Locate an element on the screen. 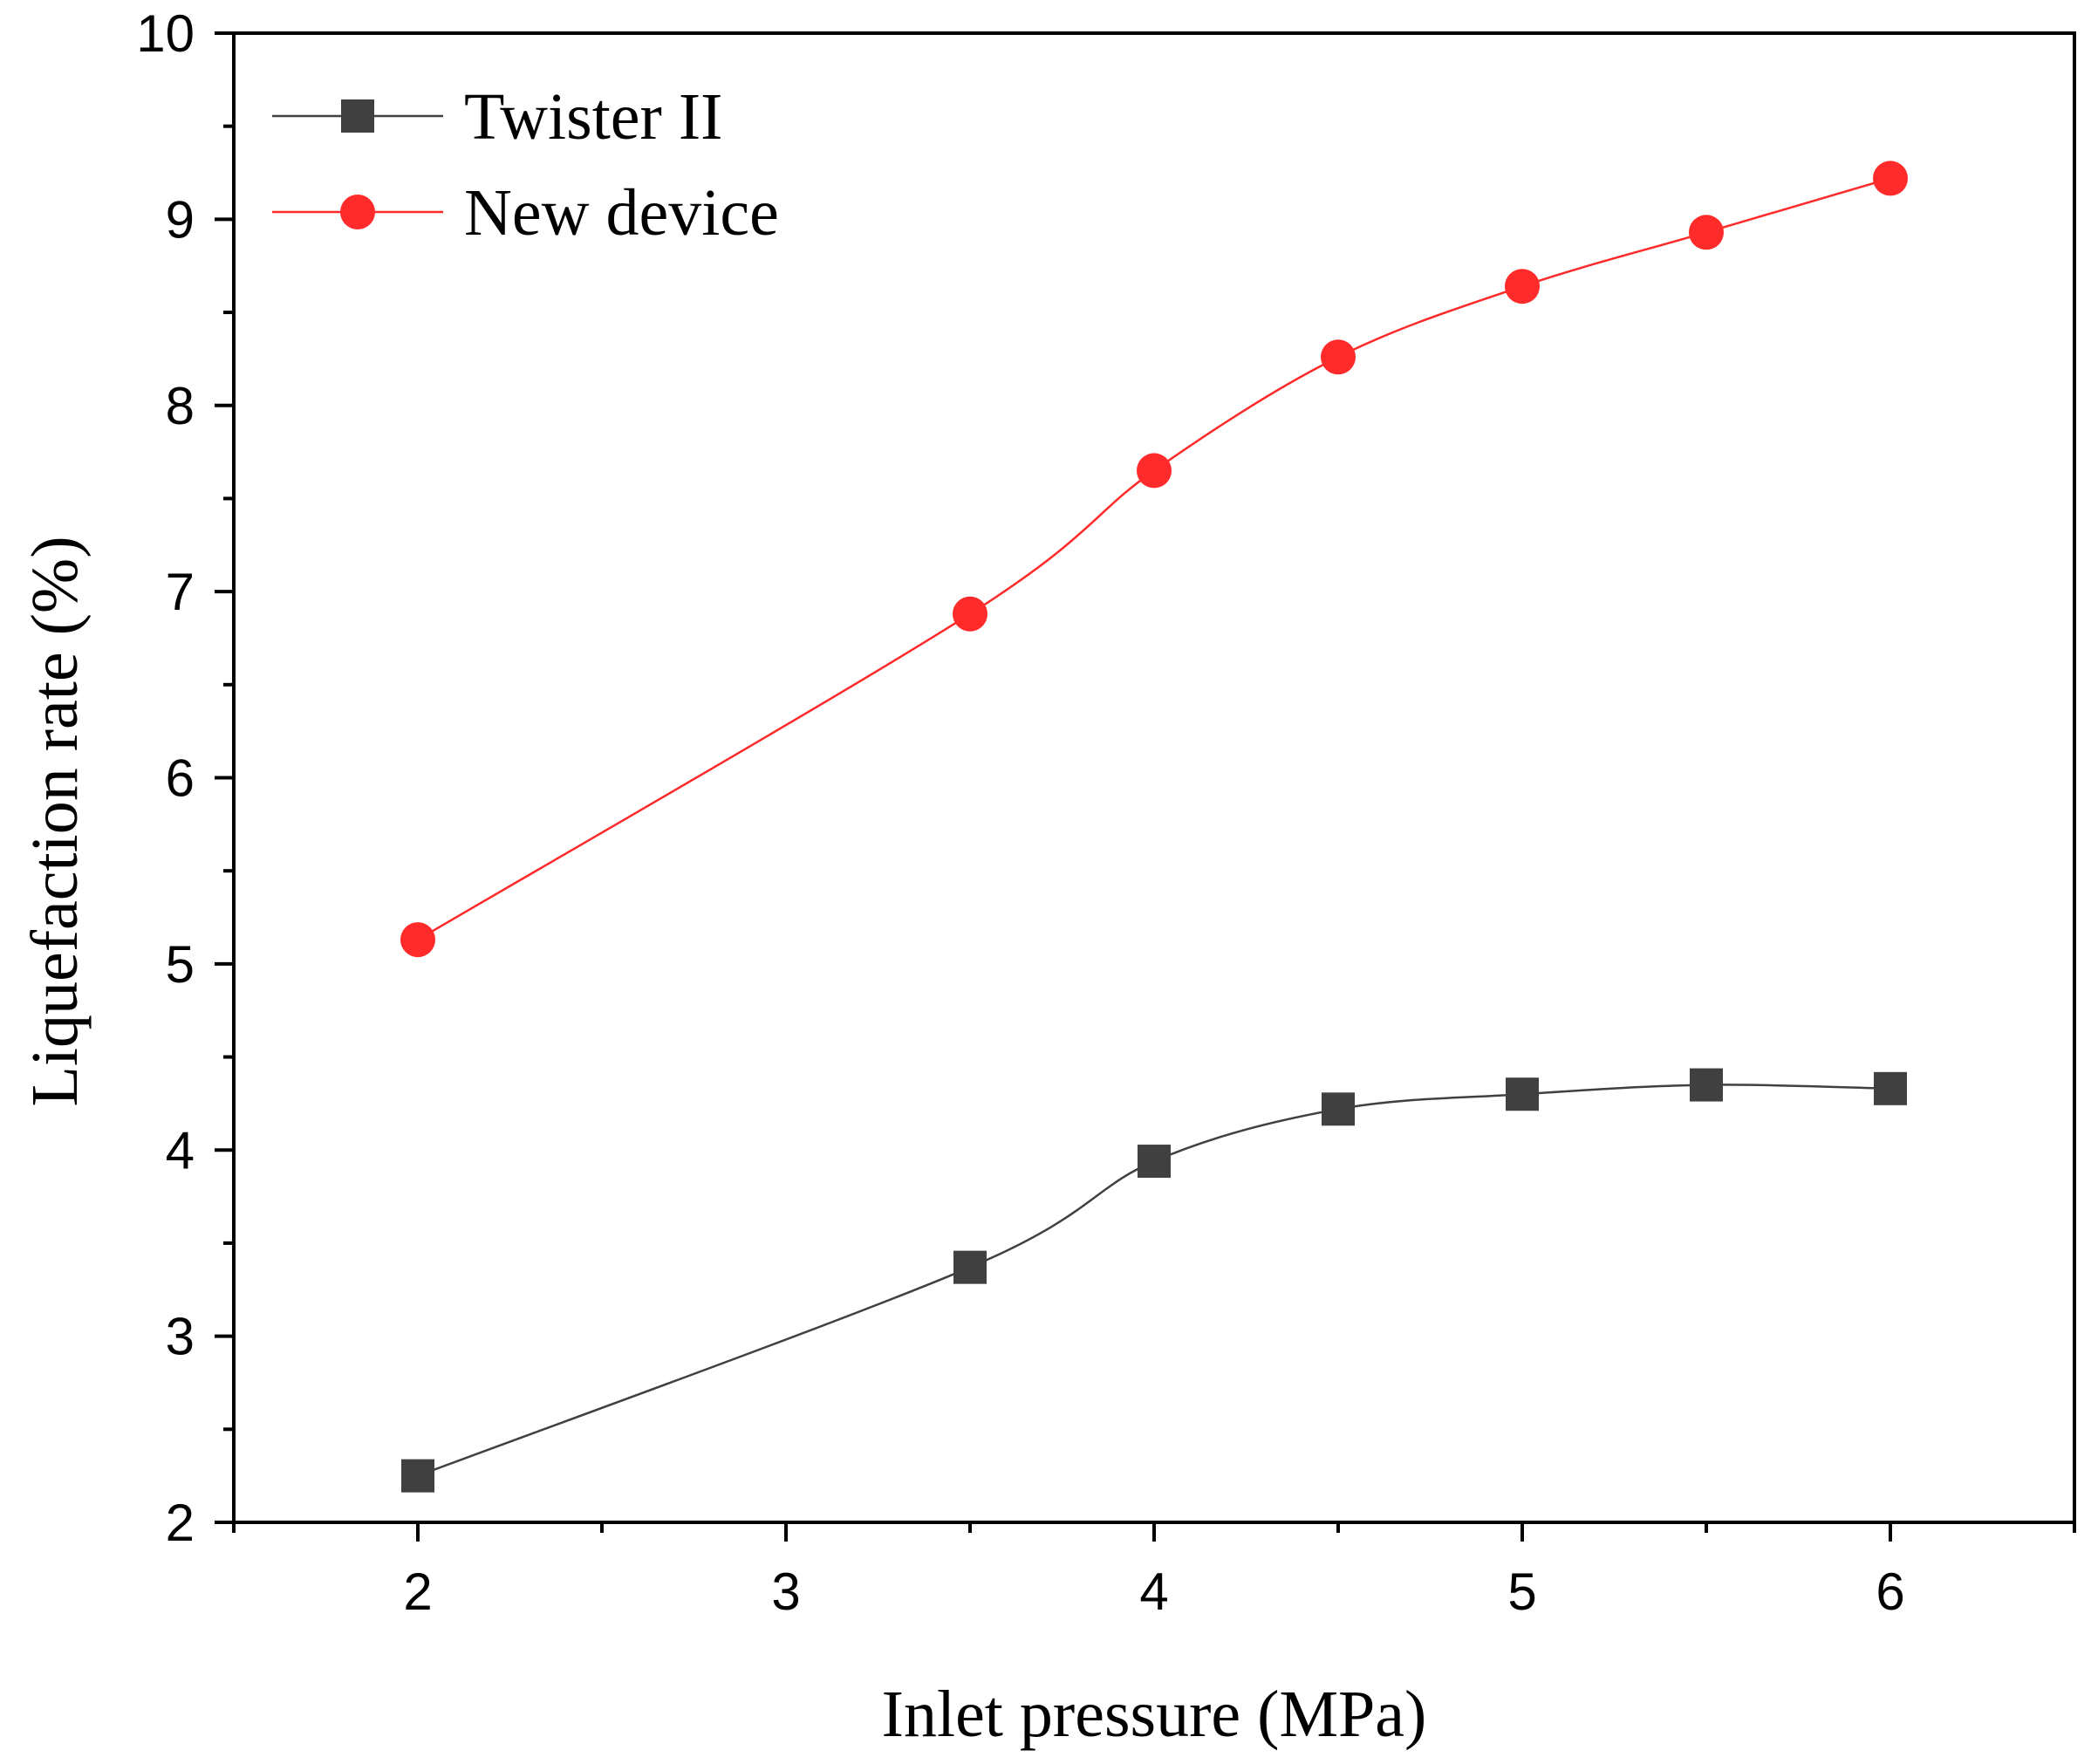 Image resolution: width=2091 pixels, height=1764 pixels. x-tick-label: 5 is located at coordinates (1521, 1591).